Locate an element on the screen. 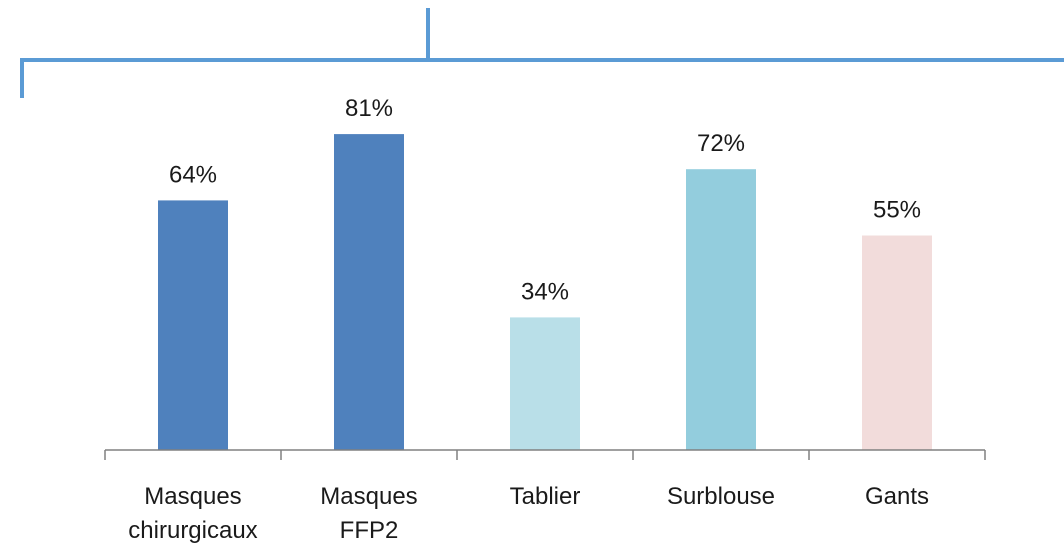 The image size is (1064, 547). category-label-0: Masques chirurgicaux is located at coordinates (192, 513).